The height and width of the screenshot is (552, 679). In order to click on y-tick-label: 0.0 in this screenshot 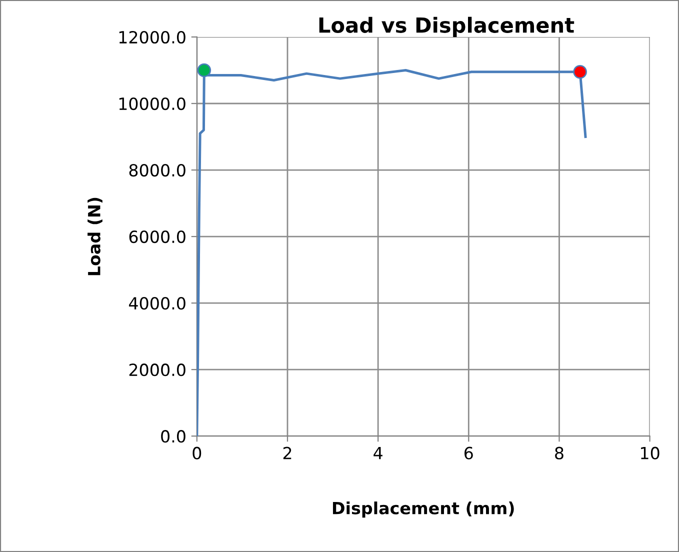, I will do `click(173, 436)`.